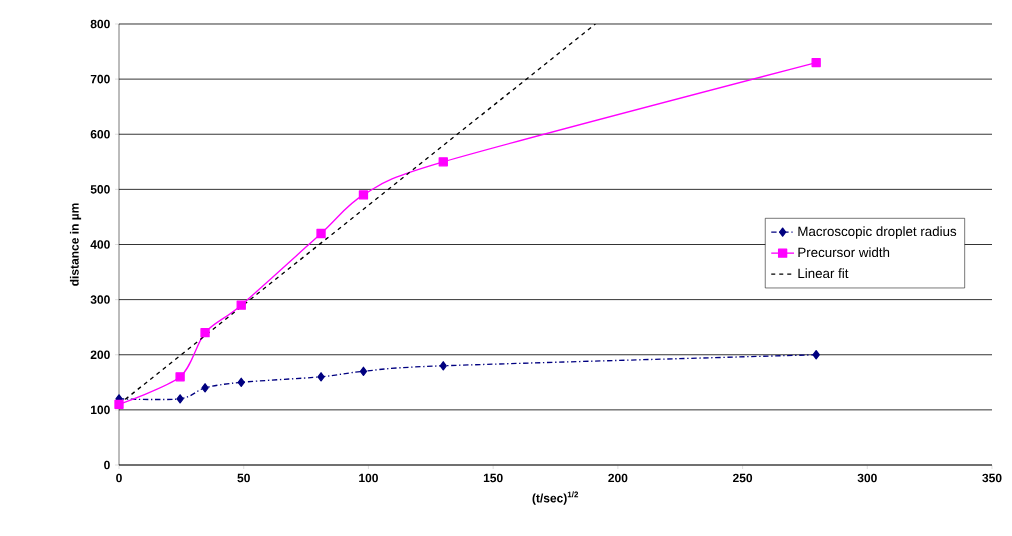 The width and height of the screenshot is (1012, 536). What do you see at coordinates (368, 478) in the screenshot?
I see `x-tick-label: 100` at bounding box center [368, 478].